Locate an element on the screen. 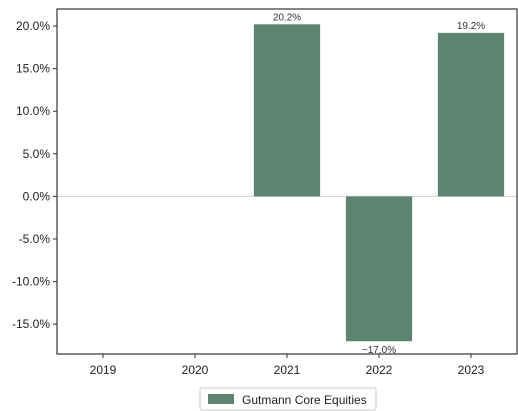 This screenshot has width=518, height=411. y-tick-label: -15.0% is located at coordinates (31, 324).